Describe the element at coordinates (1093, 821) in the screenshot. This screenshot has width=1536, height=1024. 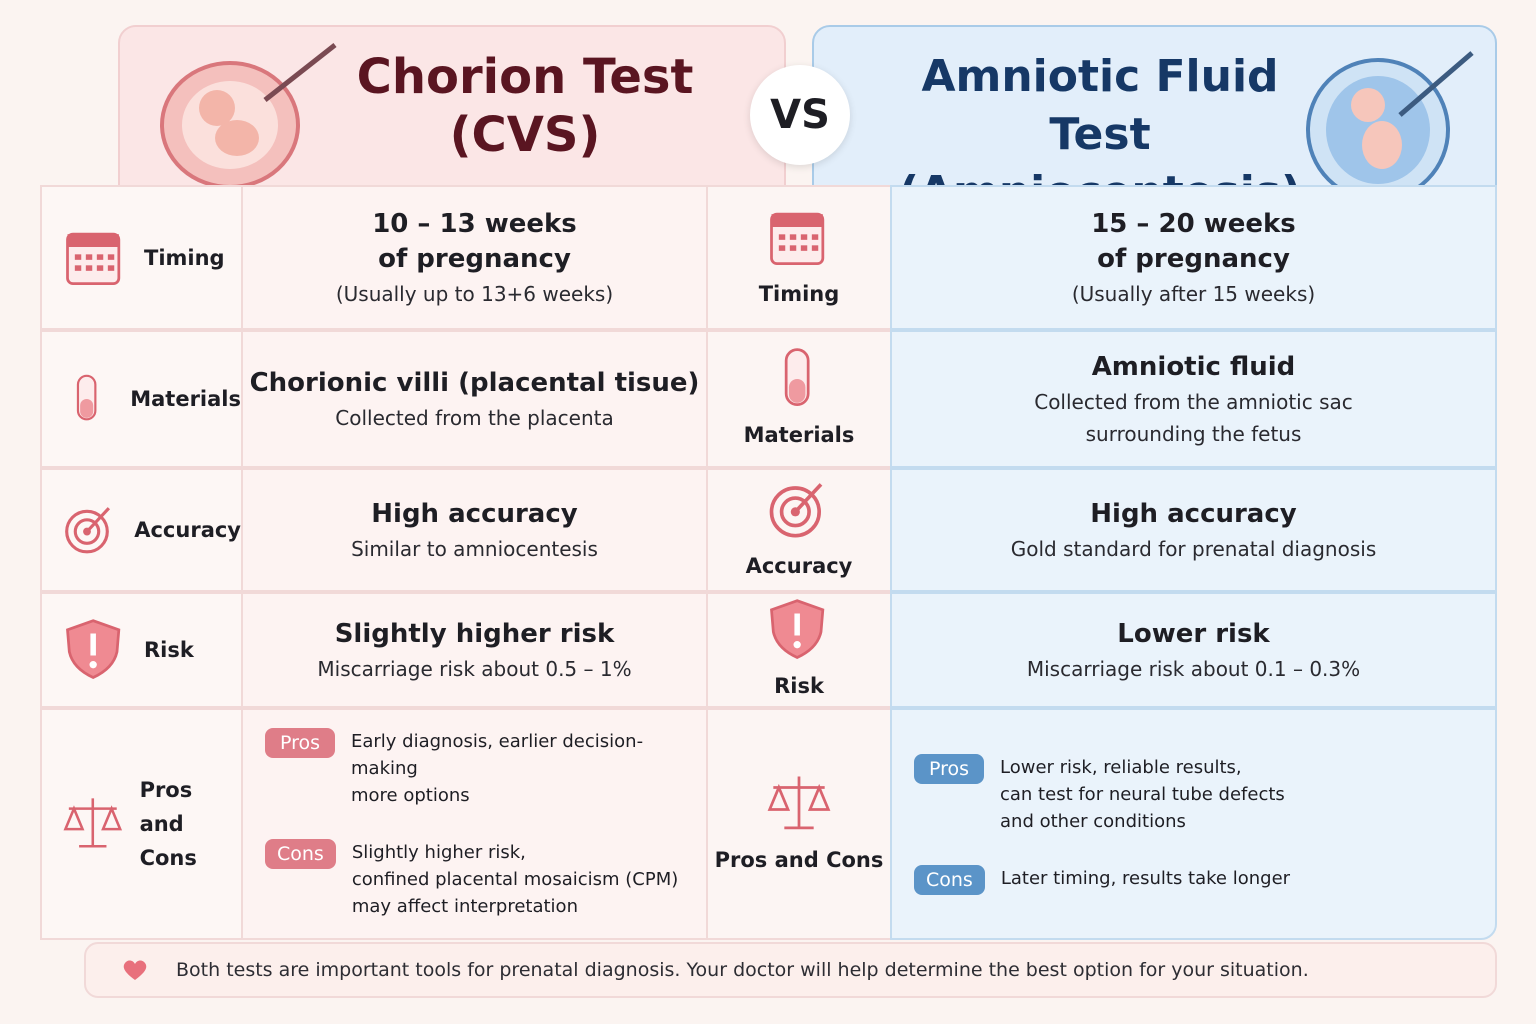
I see `item-line: and other conditions` at that location.